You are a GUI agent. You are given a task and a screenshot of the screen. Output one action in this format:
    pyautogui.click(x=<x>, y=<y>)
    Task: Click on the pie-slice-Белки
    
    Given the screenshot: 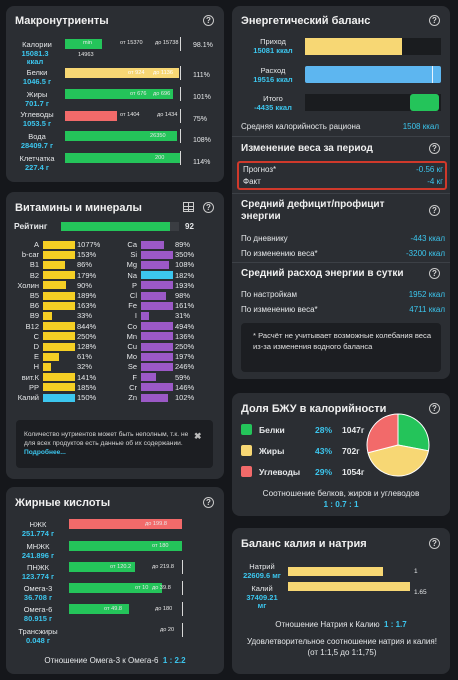 What is the action you would take?
    pyautogui.click(x=413, y=432)
    